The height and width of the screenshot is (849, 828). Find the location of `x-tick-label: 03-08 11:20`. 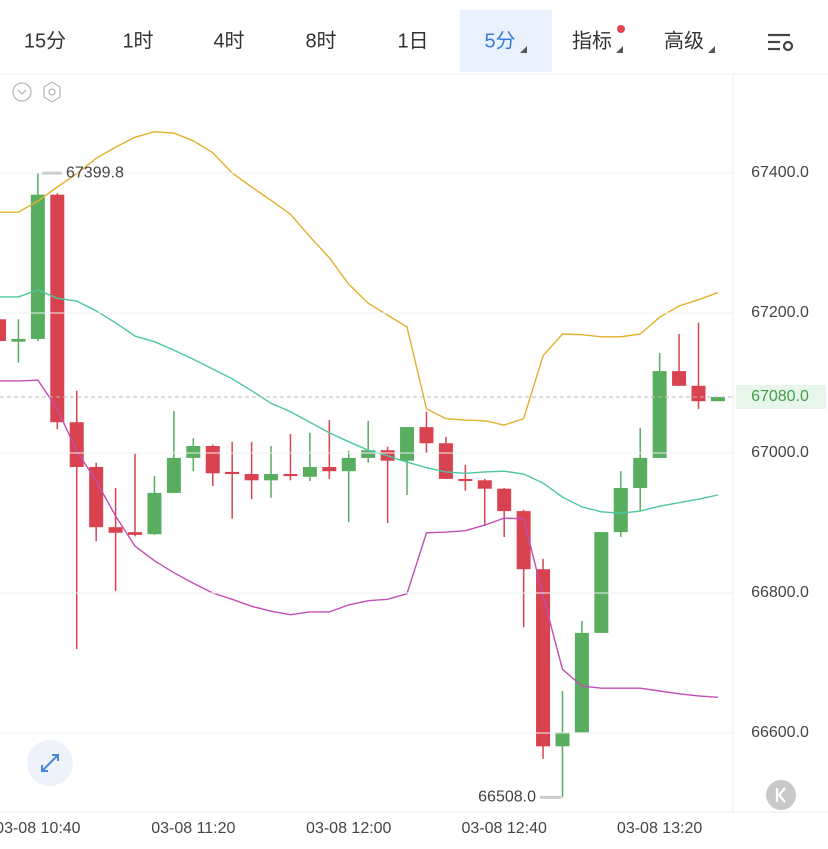

x-tick-label: 03-08 11:20 is located at coordinates (193, 828).